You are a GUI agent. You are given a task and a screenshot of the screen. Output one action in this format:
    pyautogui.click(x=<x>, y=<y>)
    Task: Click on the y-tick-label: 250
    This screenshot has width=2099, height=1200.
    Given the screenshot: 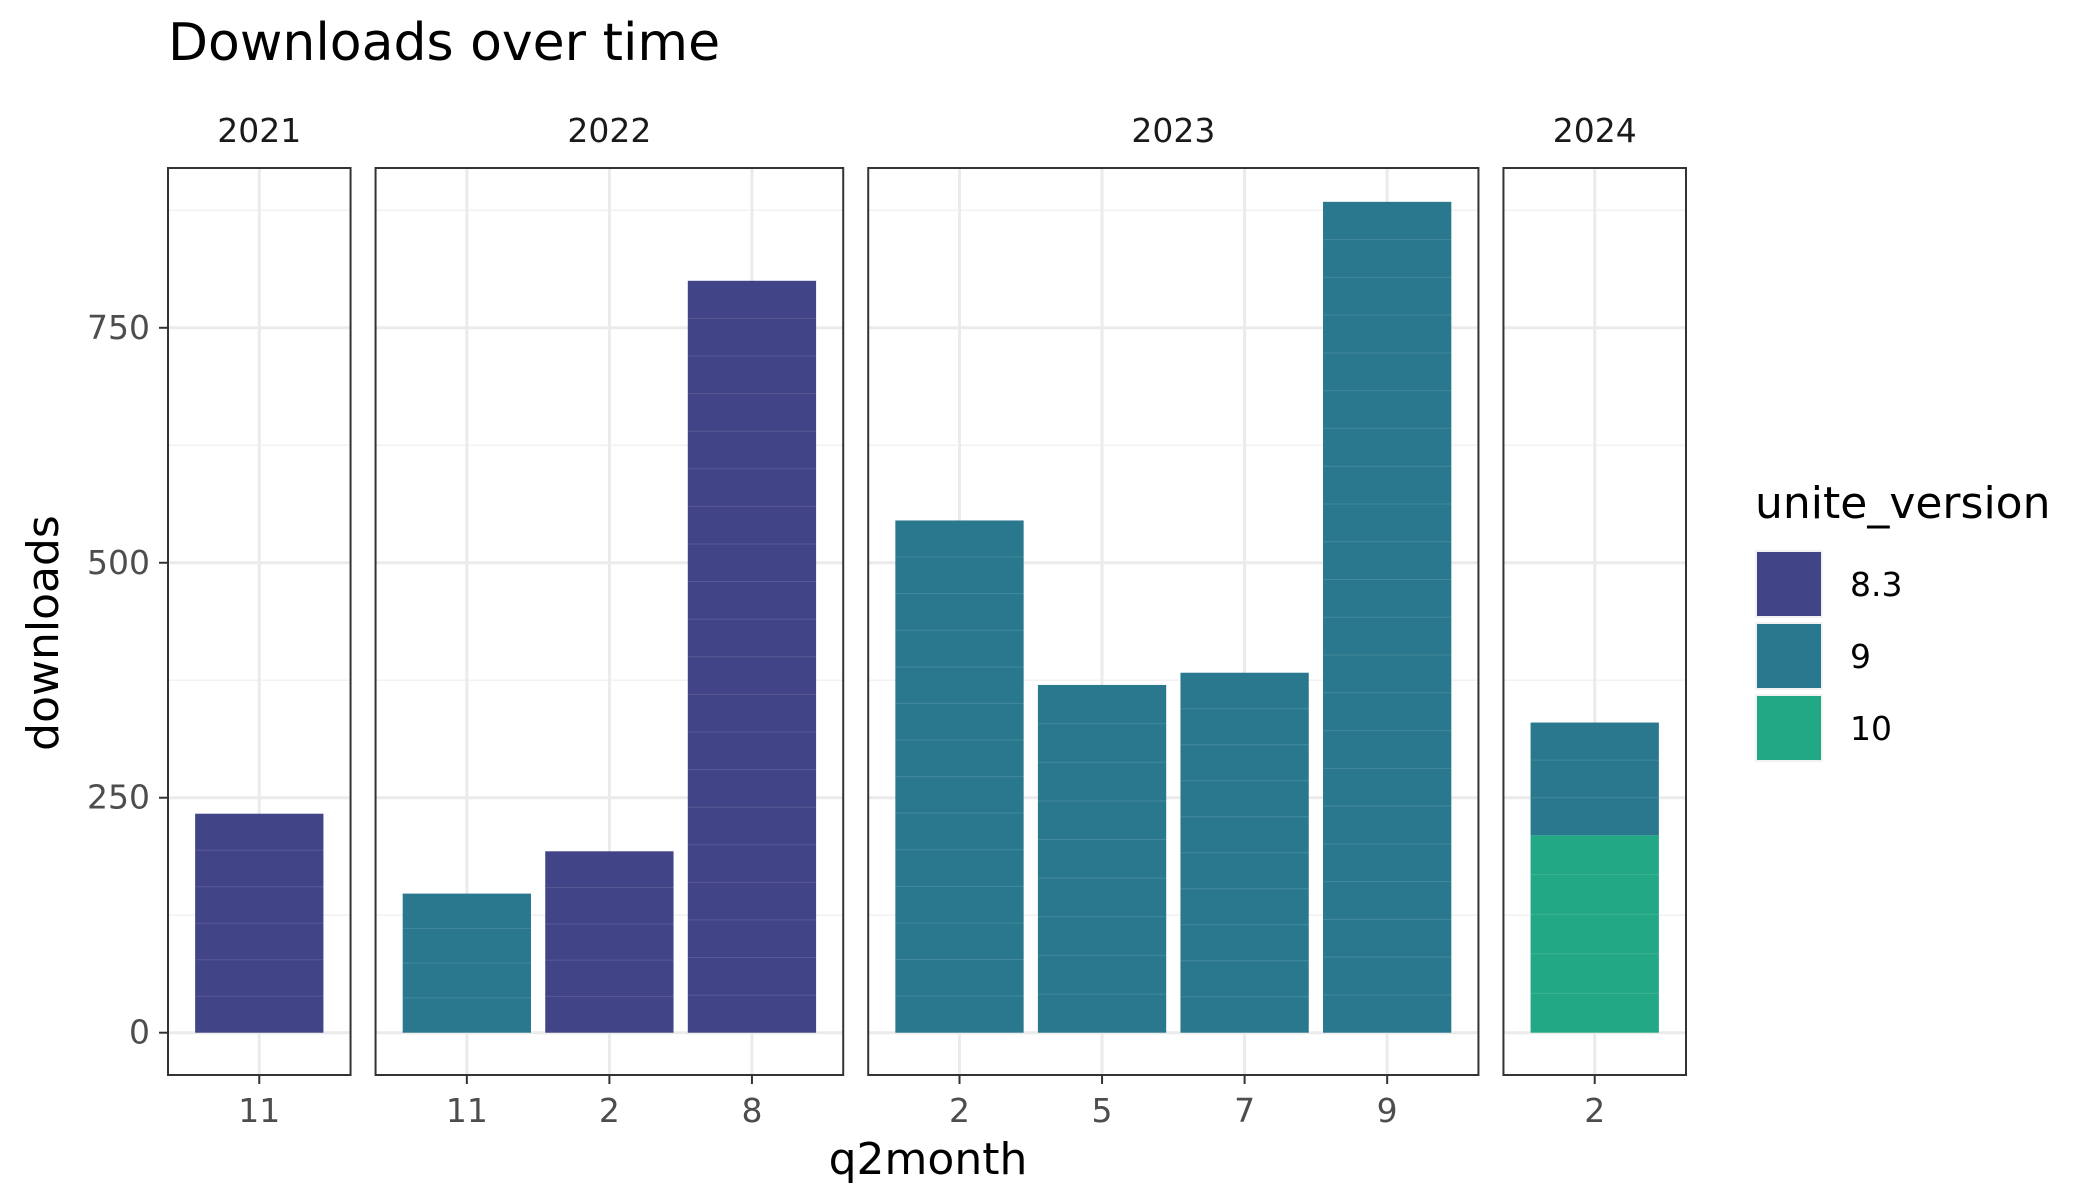 What is the action you would take?
    pyautogui.click(x=118, y=797)
    